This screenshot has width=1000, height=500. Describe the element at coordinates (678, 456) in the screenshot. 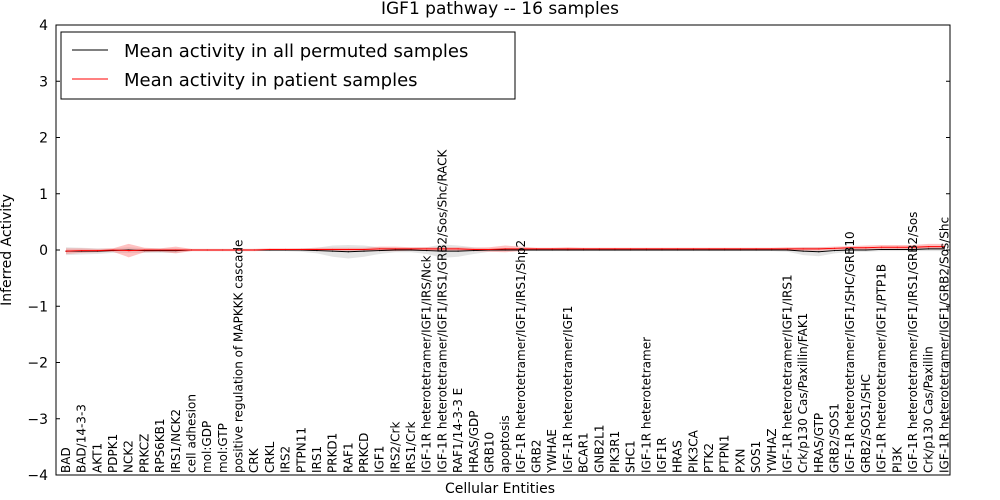

I see `x-tick-label: HRAS` at that location.